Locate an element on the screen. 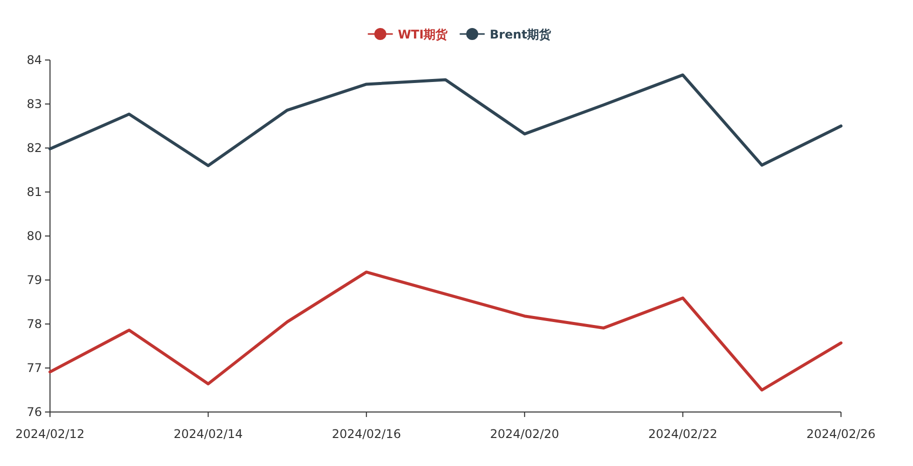 The image size is (913, 466). legend-label: Brent期货 is located at coordinates (521, 35).